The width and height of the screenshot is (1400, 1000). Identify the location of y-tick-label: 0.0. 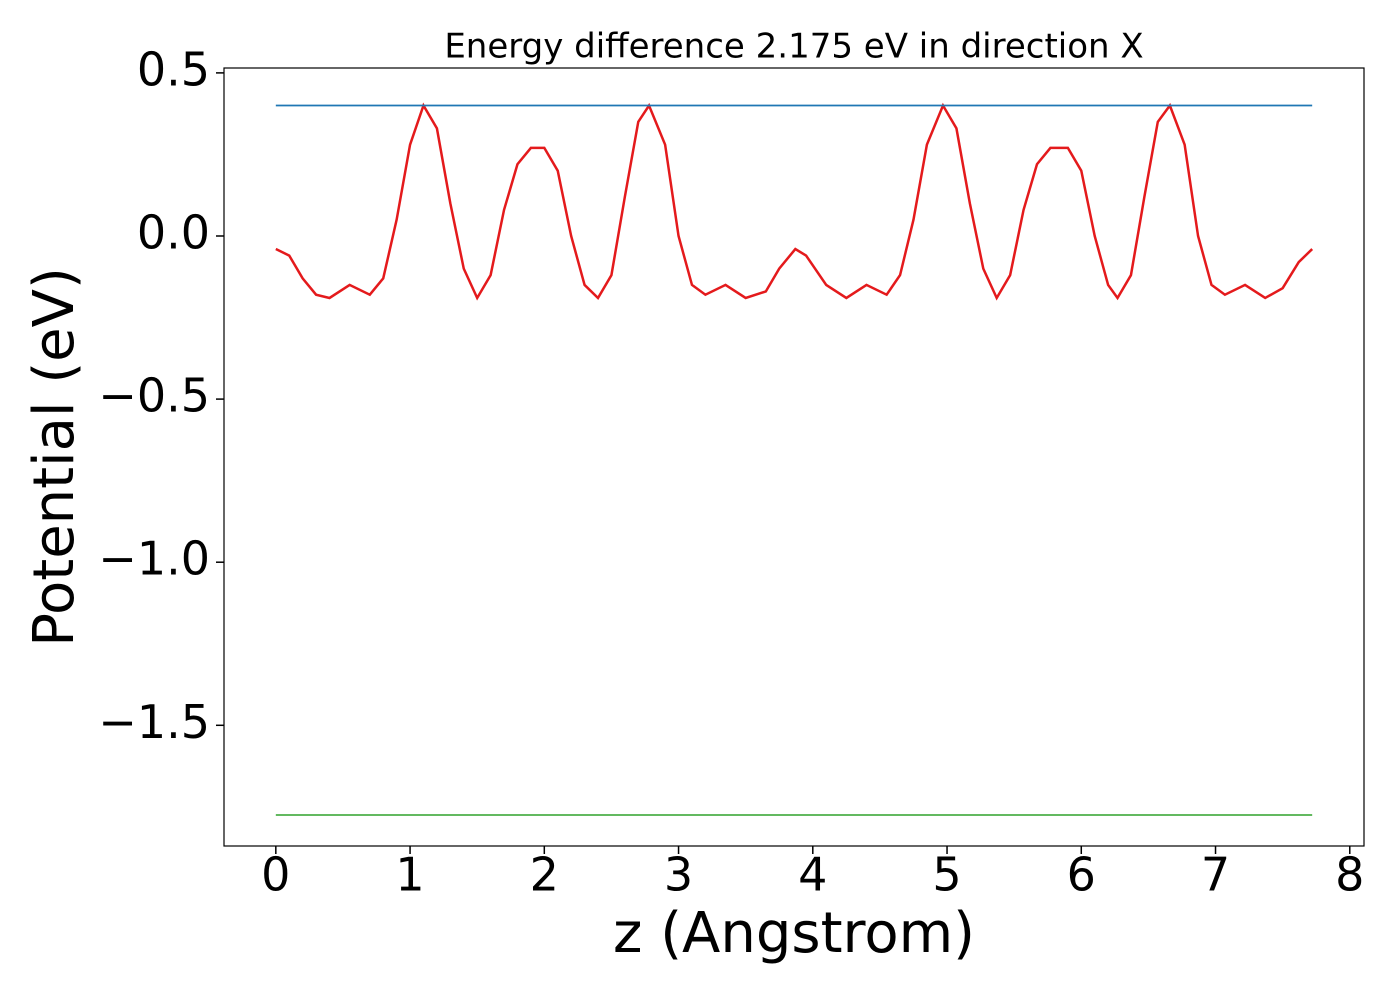
(173, 232).